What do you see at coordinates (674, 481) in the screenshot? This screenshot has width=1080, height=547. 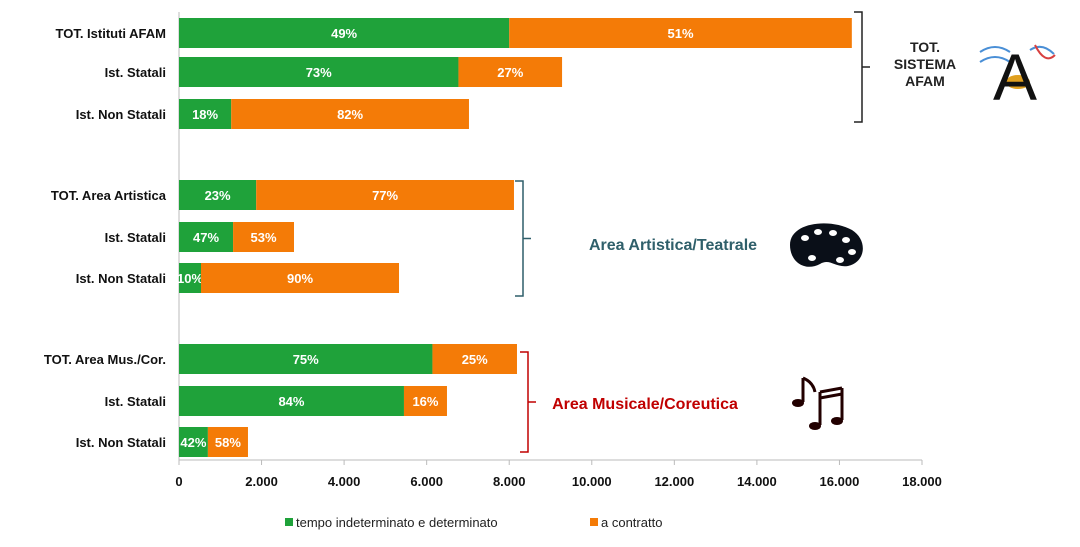 I see `x-tick-label: 12.000` at bounding box center [674, 481].